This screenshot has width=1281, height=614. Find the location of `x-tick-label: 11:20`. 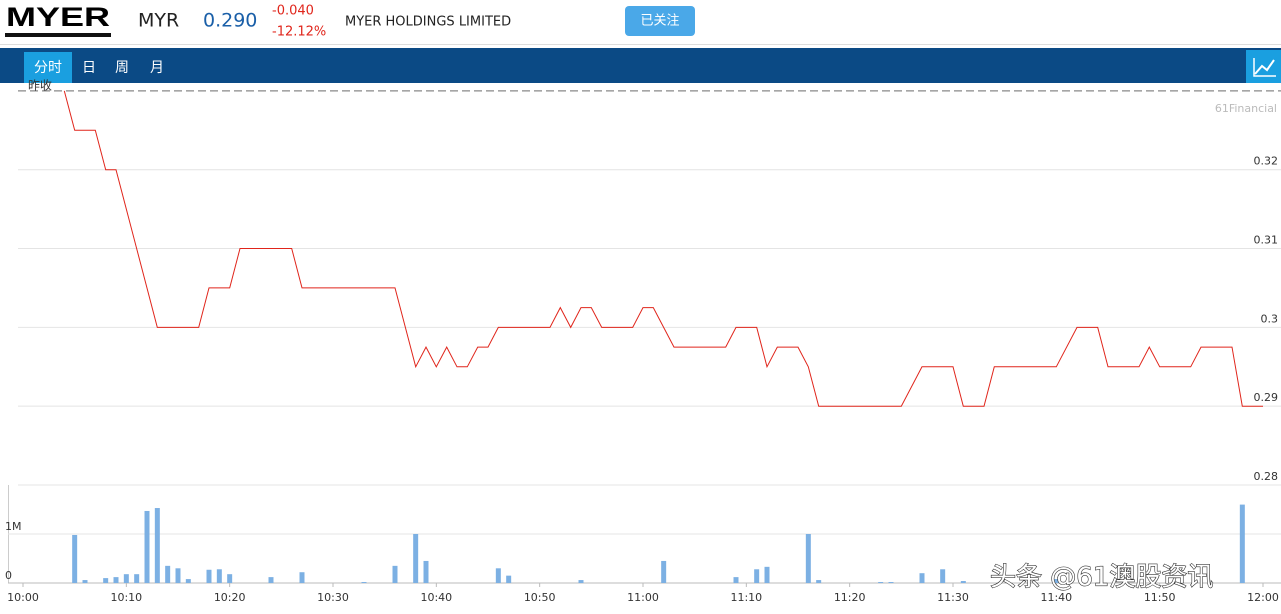

x-tick-label: 11:20 is located at coordinates (850, 597).